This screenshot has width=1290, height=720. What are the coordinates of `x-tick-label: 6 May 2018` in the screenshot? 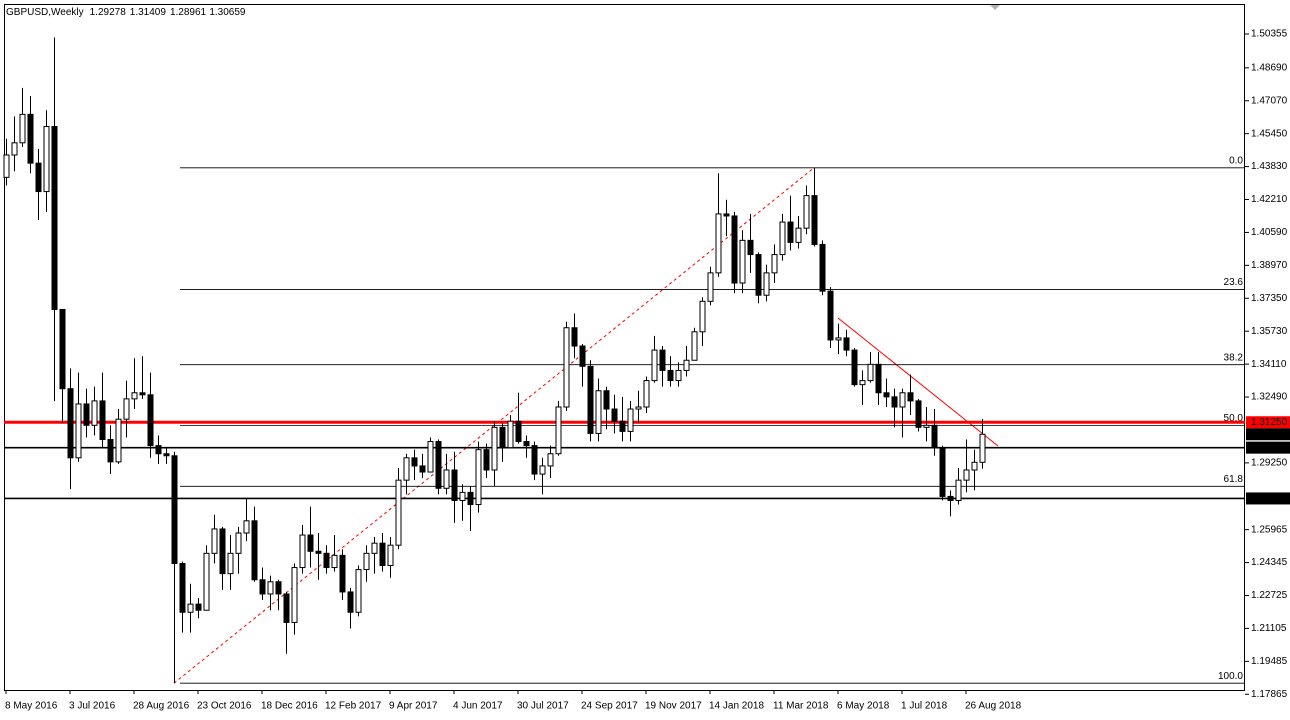 It's located at (863, 706).